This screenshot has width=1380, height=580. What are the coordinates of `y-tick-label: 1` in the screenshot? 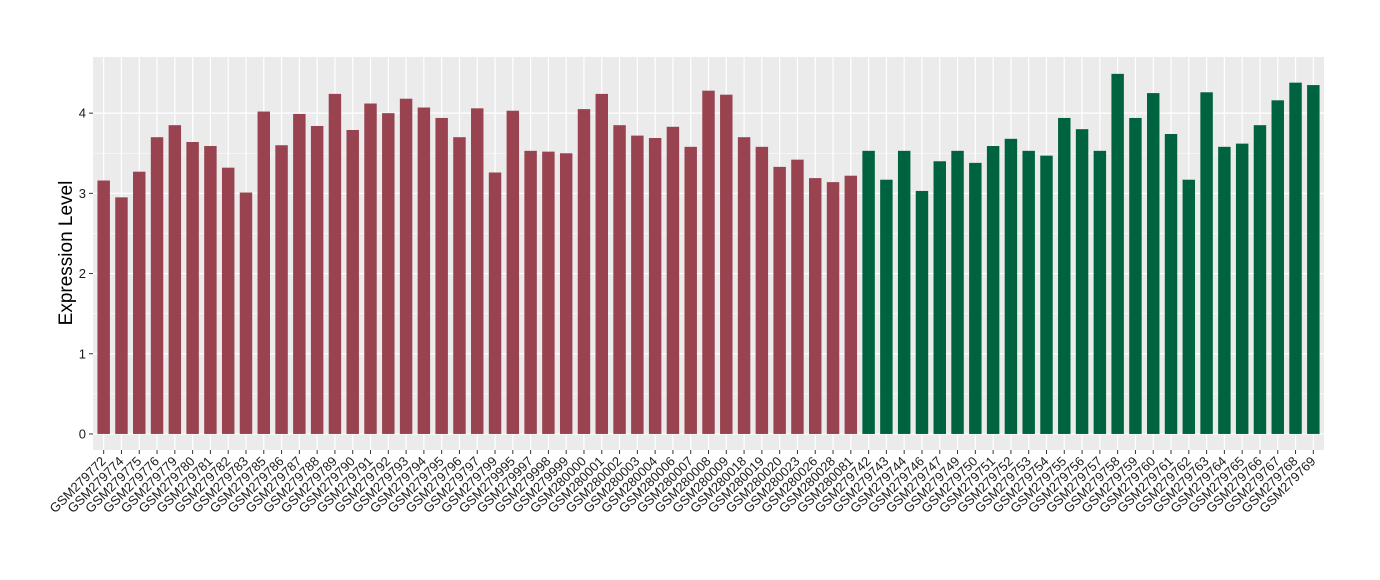 It's located at (82, 353).